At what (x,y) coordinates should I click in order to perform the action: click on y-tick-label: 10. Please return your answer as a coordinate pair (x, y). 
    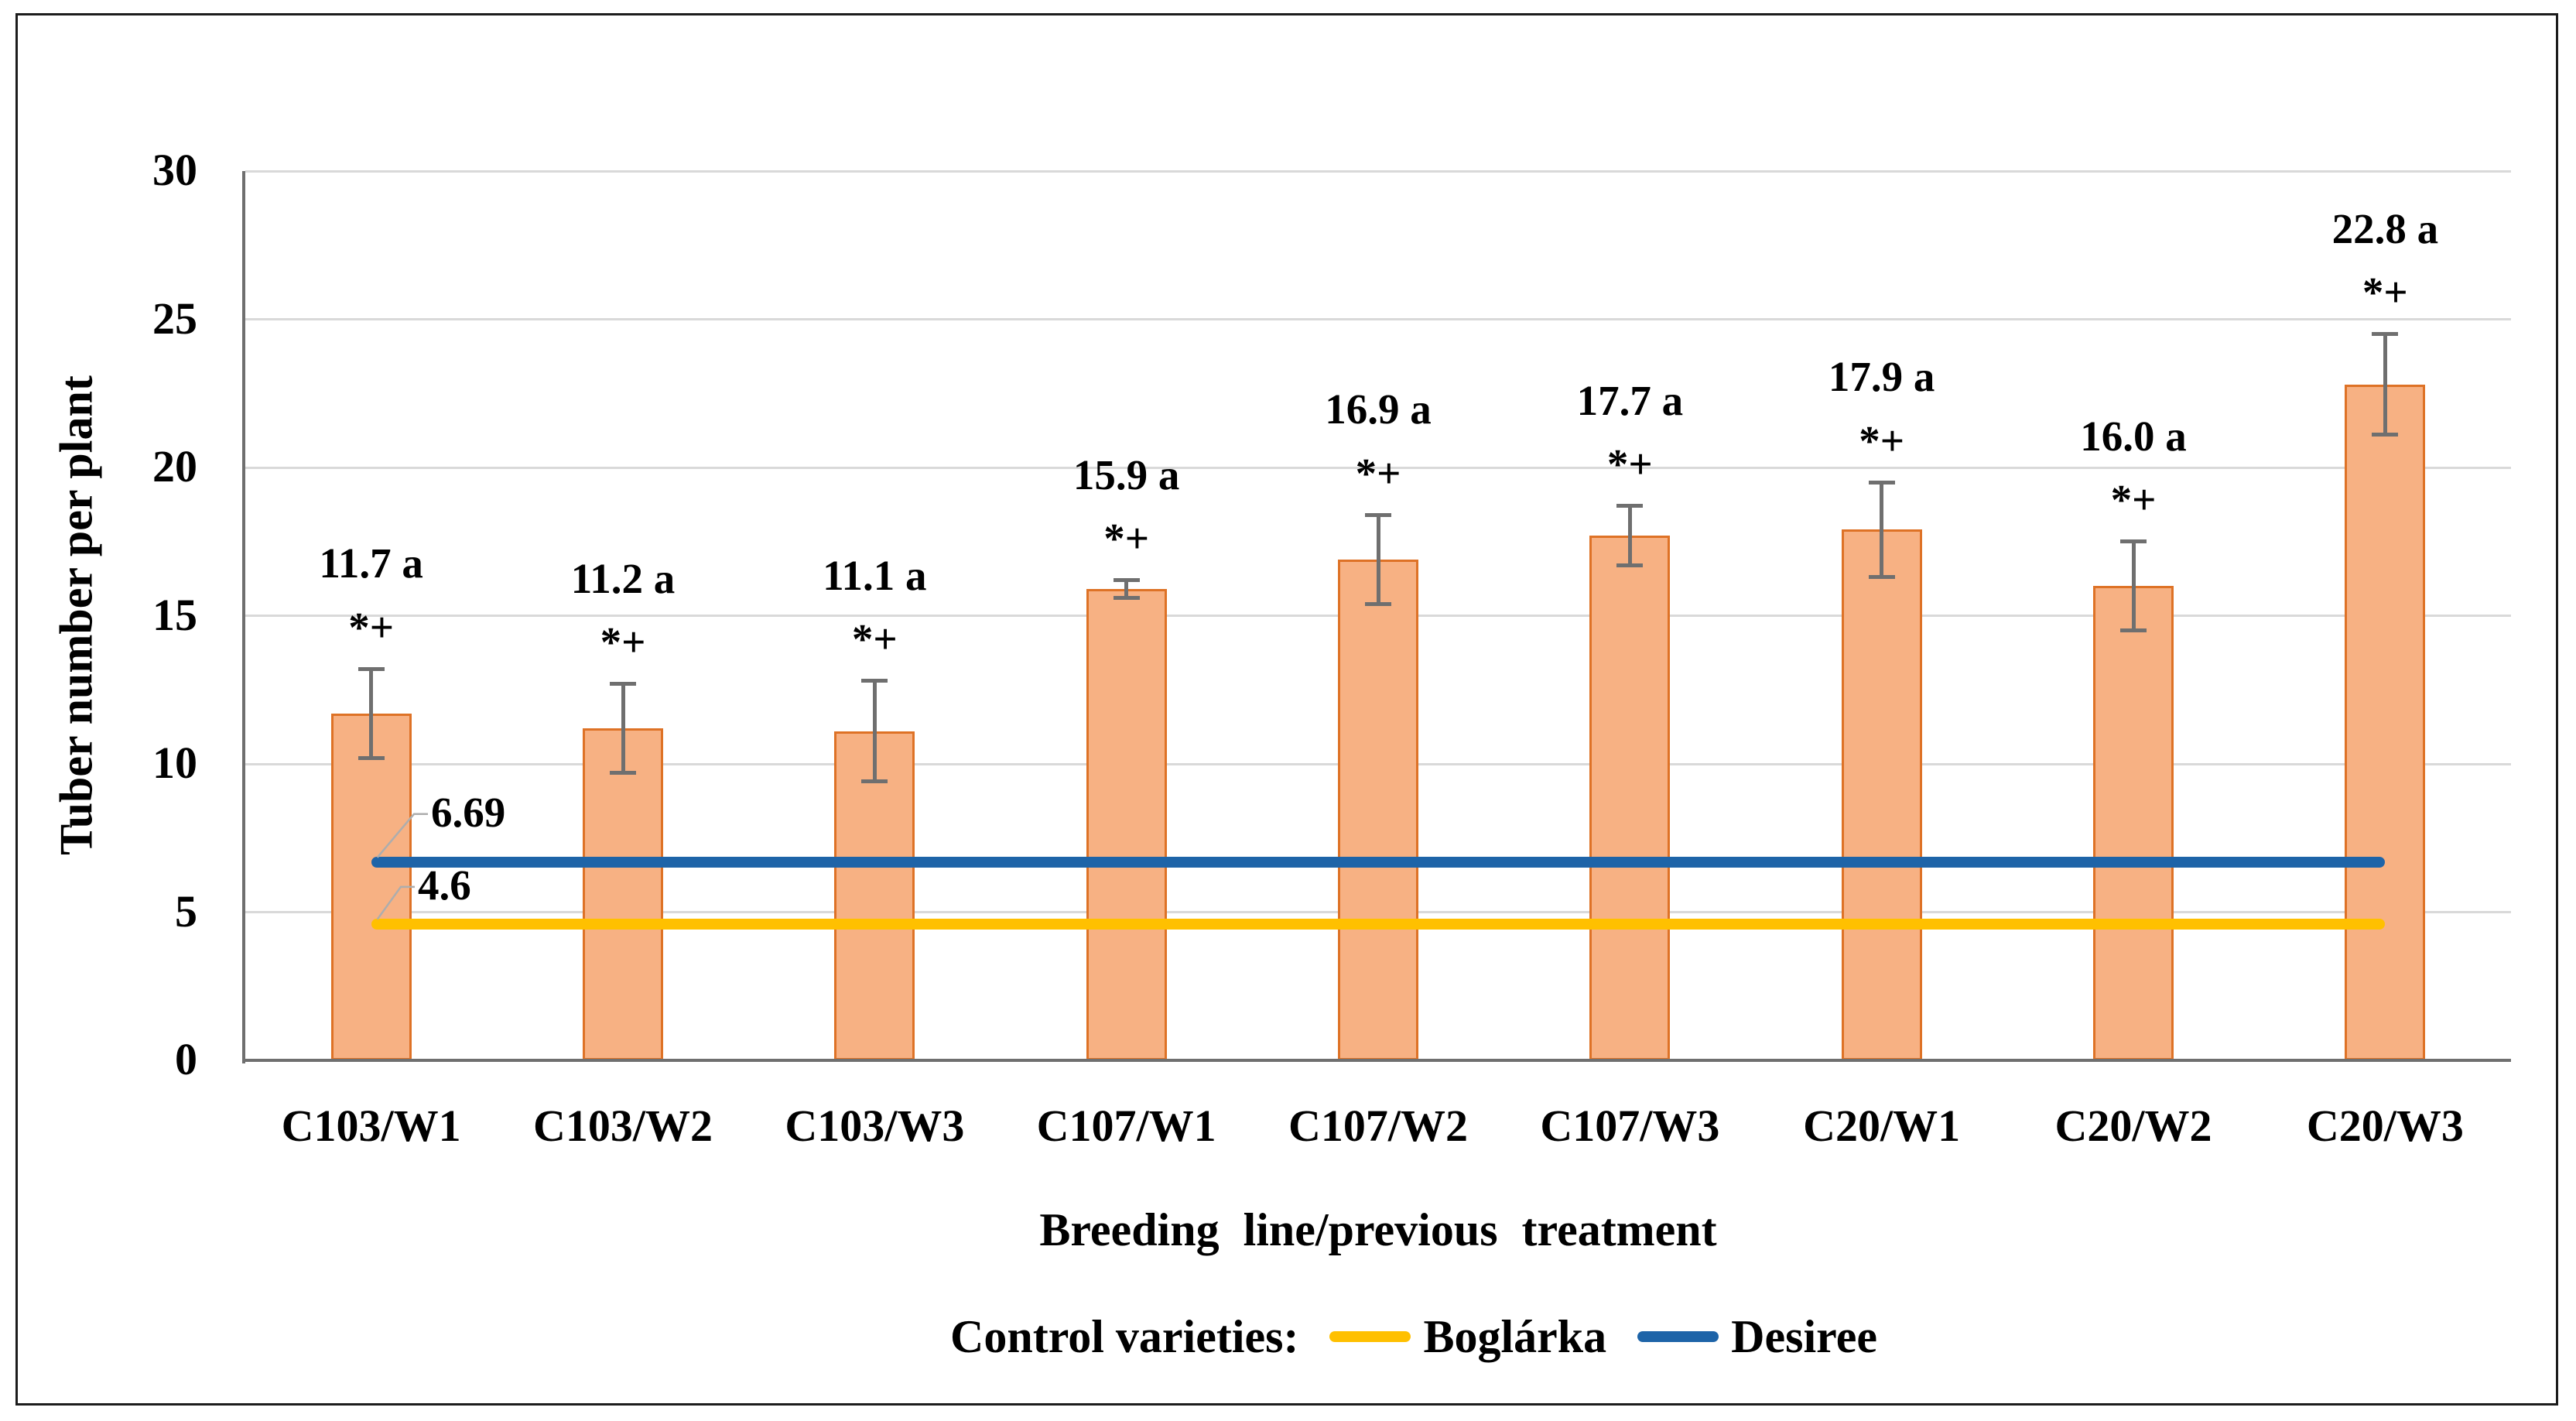
    Looking at the image, I should click on (174, 763).